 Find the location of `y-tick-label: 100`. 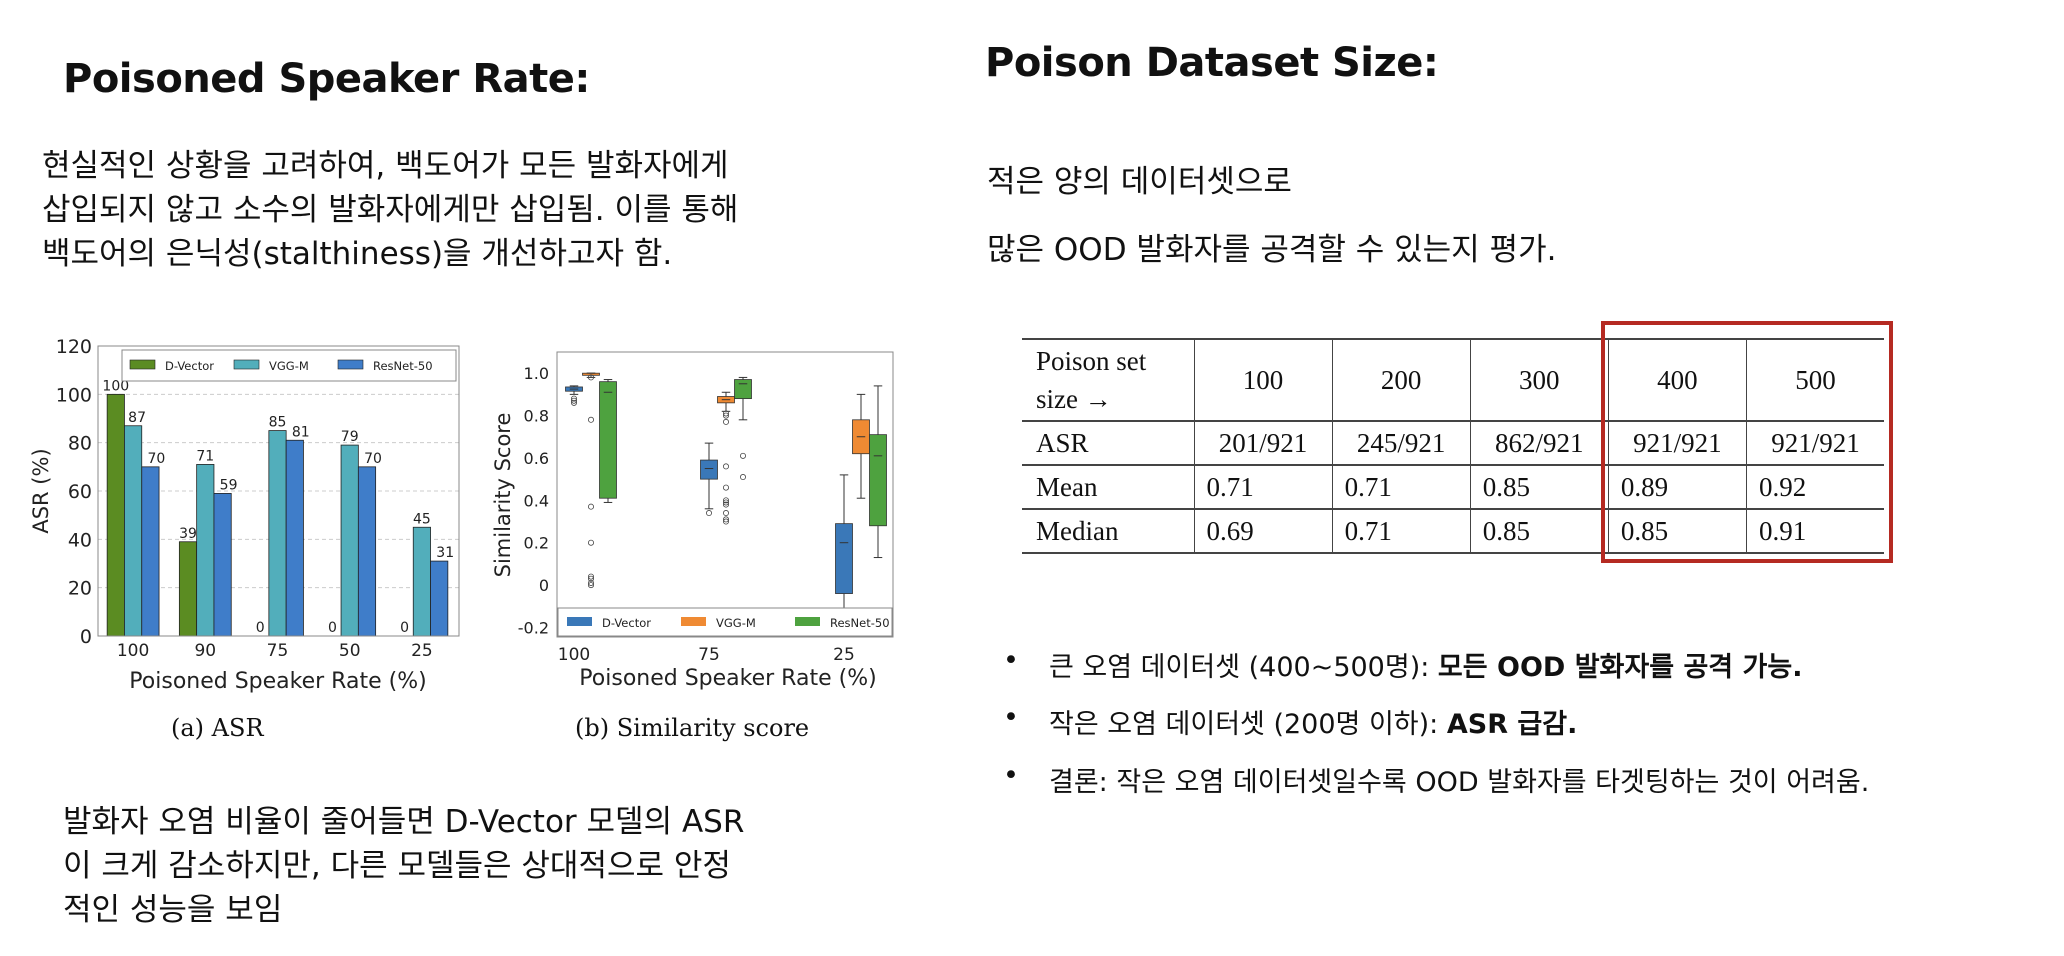

y-tick-label: 100 is located at coordinates (74, 395).